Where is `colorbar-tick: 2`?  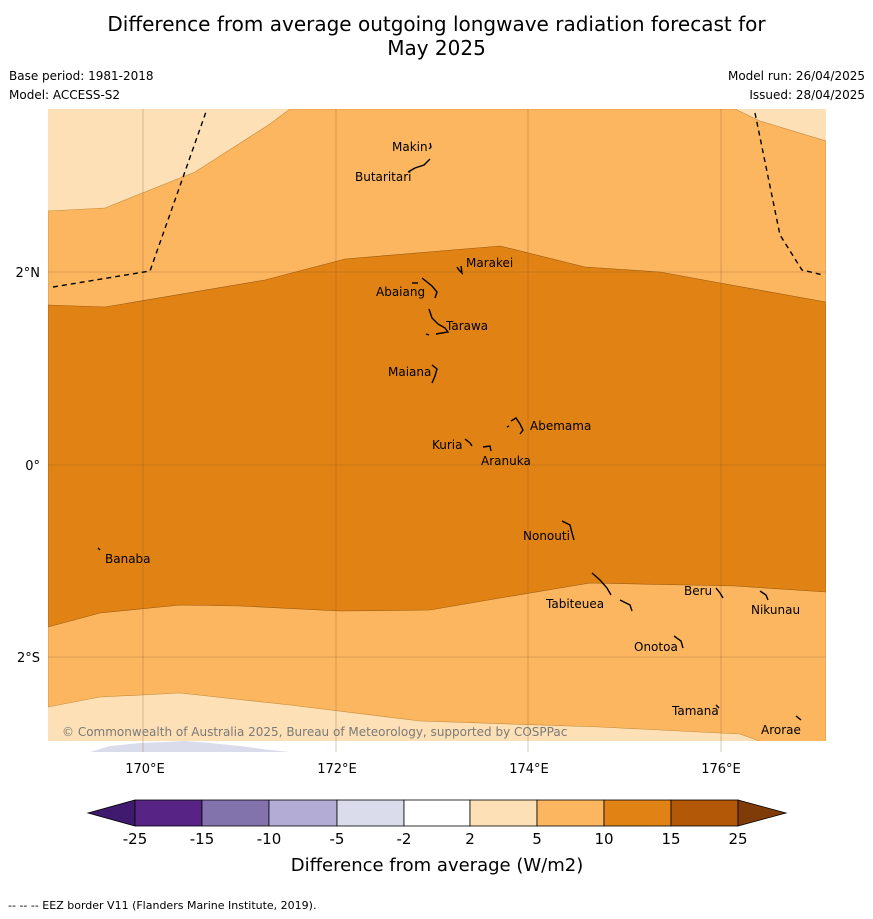 colorbar-tick: 2 is located at coordinates (470, 839).